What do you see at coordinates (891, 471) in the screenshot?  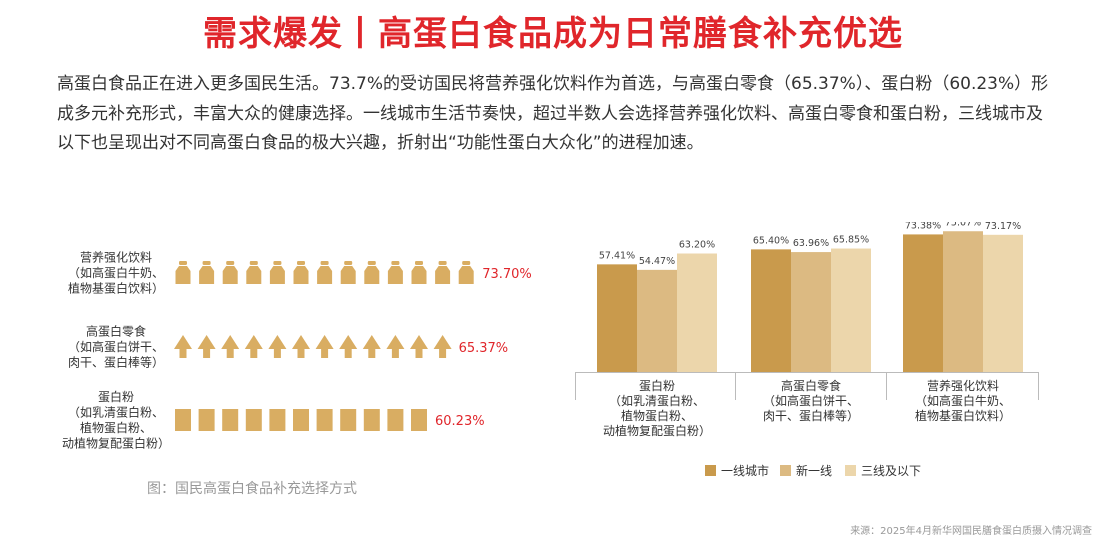 I see `legend-label: 三线及以下` at bounding box center [891, 471].